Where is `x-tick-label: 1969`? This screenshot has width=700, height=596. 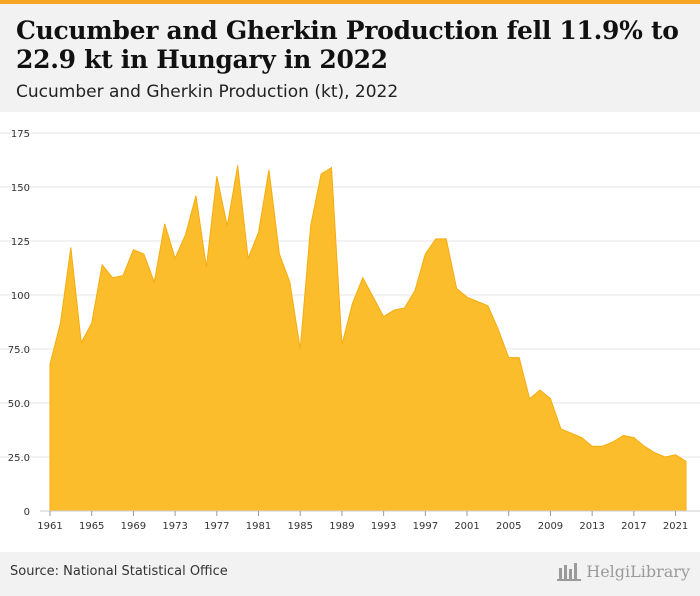 x-tick-label: 1969 is located at coordinates (133, 526).